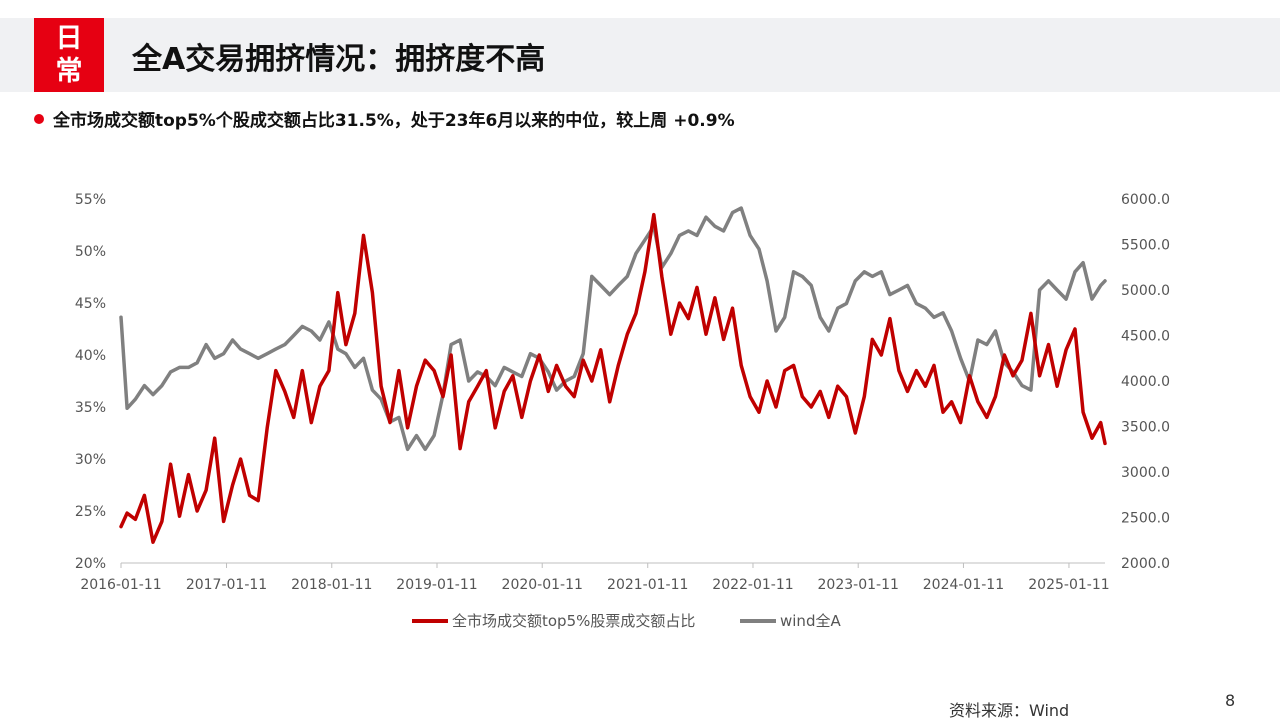  Describe the element at coordinates (573, 621) in the screenshot. I see `legend-item-top5-share-label: 全市场成交额top5%股票成交额占比` at that location.